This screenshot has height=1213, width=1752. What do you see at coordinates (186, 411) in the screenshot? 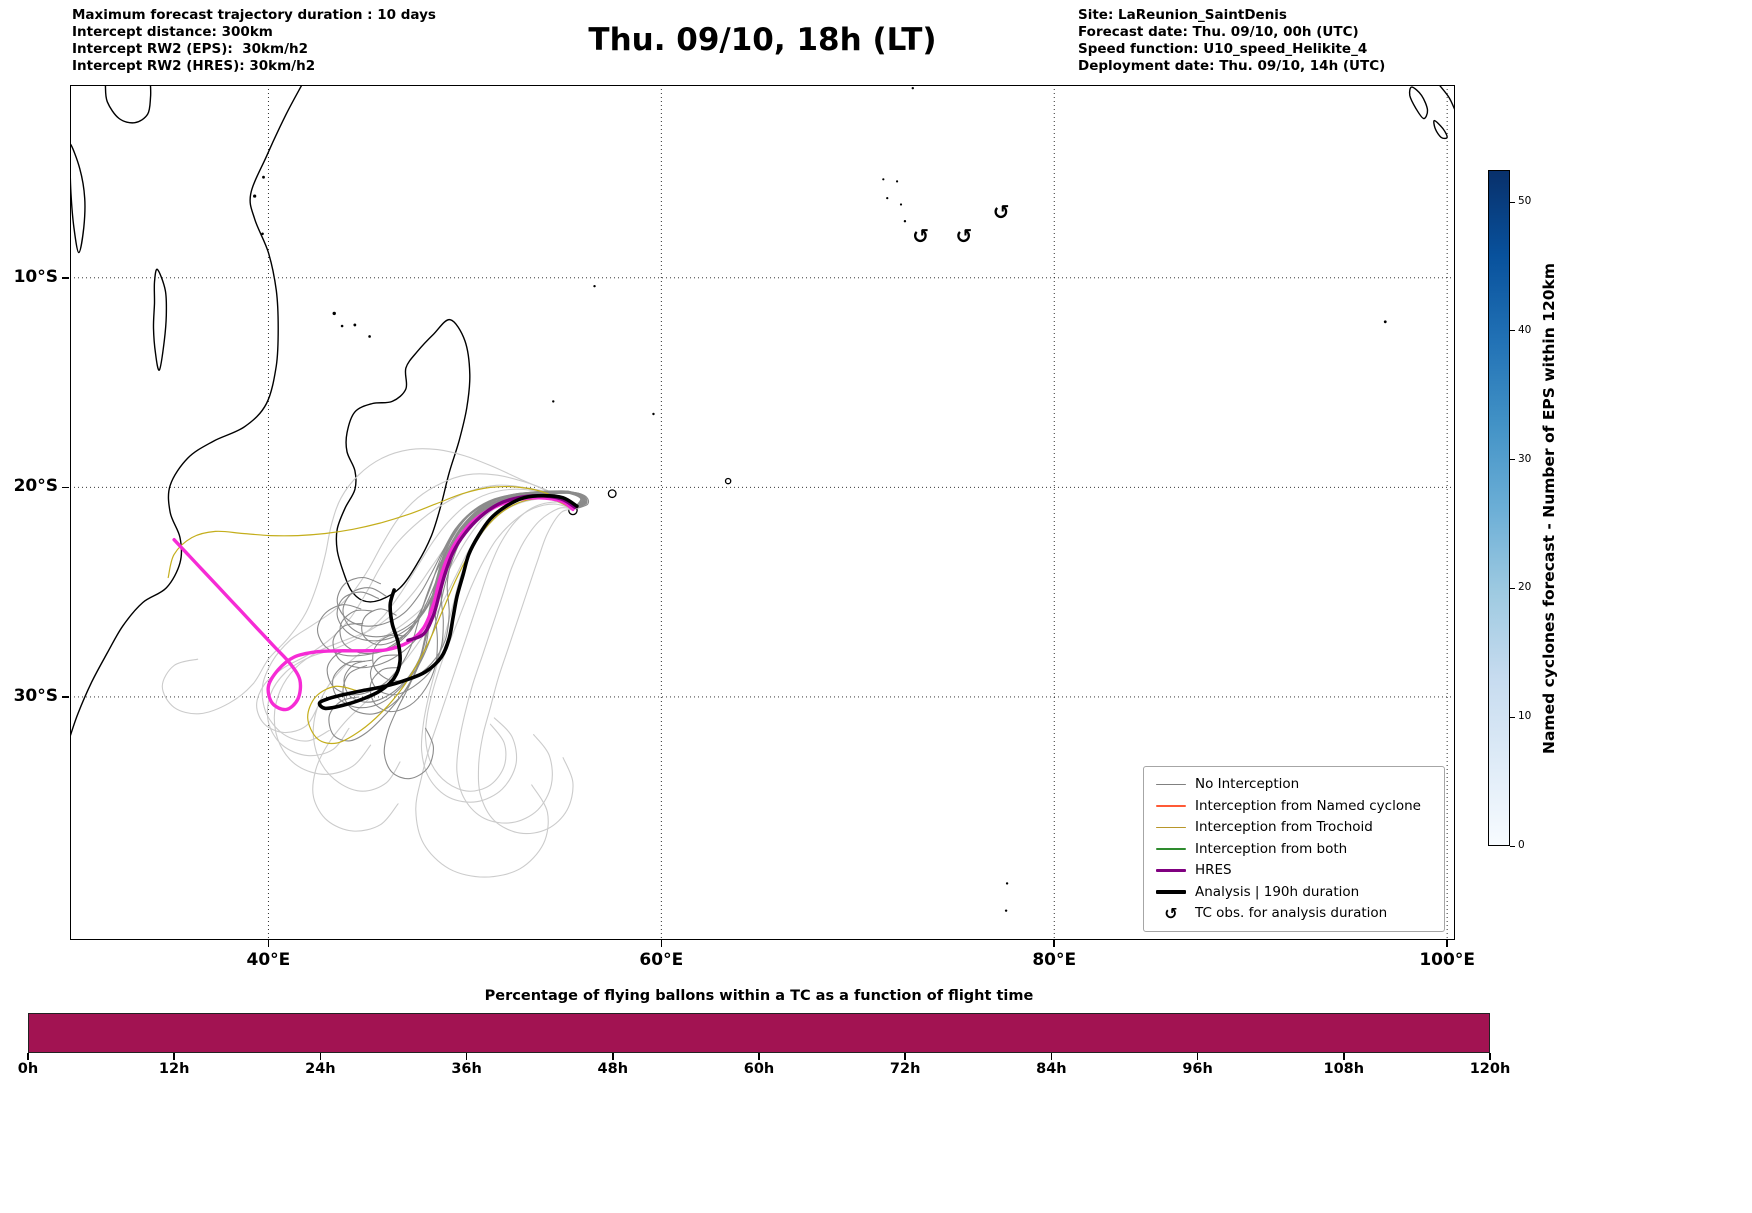
I see `coastline-africa-east-coast` at bounding box center [186, 411].